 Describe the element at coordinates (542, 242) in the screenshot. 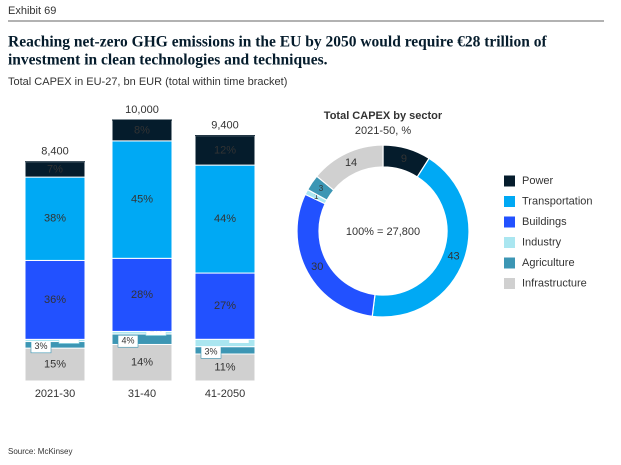

I see `legend-label: Industry` at that location.